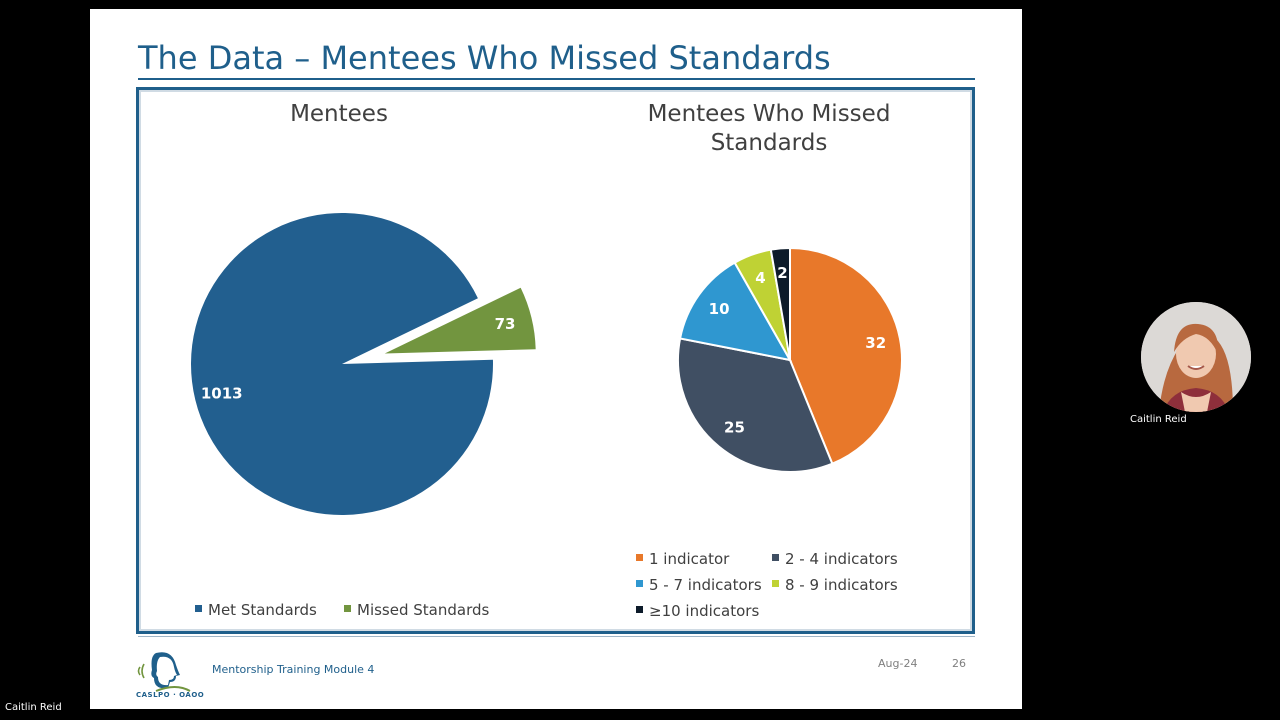 Image resolution: width=1280 pixels, height=720 pixels. I want to click on pie-data-label-8-9-indicators: 4, so click(760, 278).